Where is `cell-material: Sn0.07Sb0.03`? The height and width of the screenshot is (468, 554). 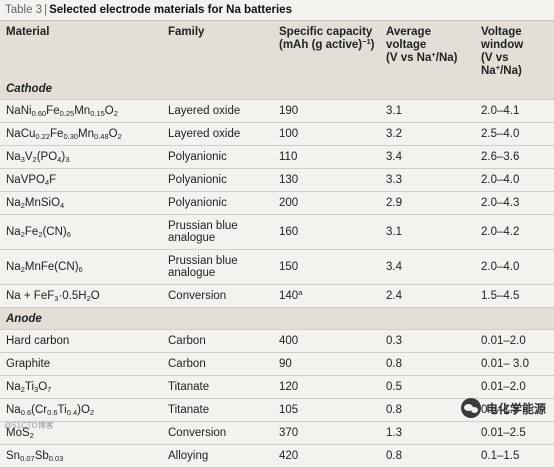 cell-material: Sn0.07Sb0.03 is located at coordinates (81, 456).